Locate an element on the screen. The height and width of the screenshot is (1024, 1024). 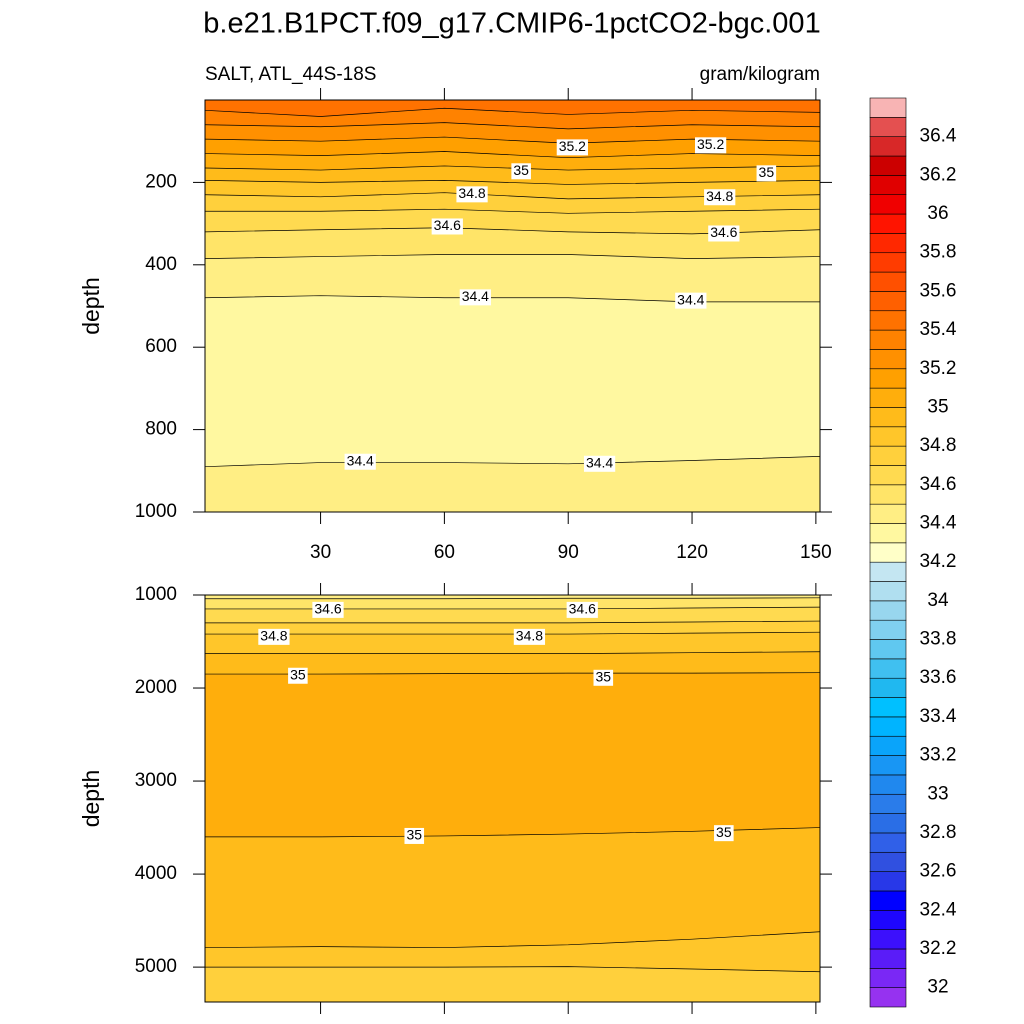
colorbar-label: 34 is located at coordinates (938, 600).